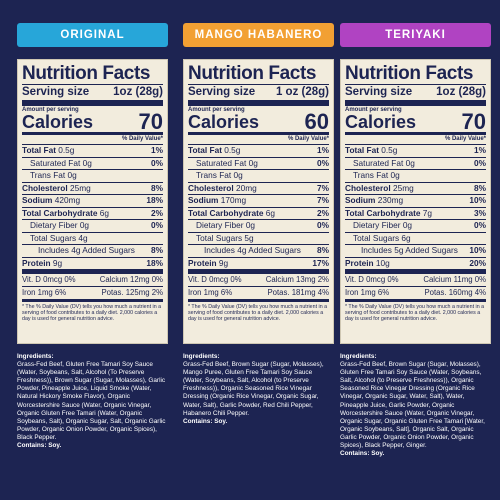 The image size is (500, 500). What do you see at coordinates (415, 239) in the screenshot?
I see `sugars-row: Total Sugars 6g` at bounding box center [415, 239].